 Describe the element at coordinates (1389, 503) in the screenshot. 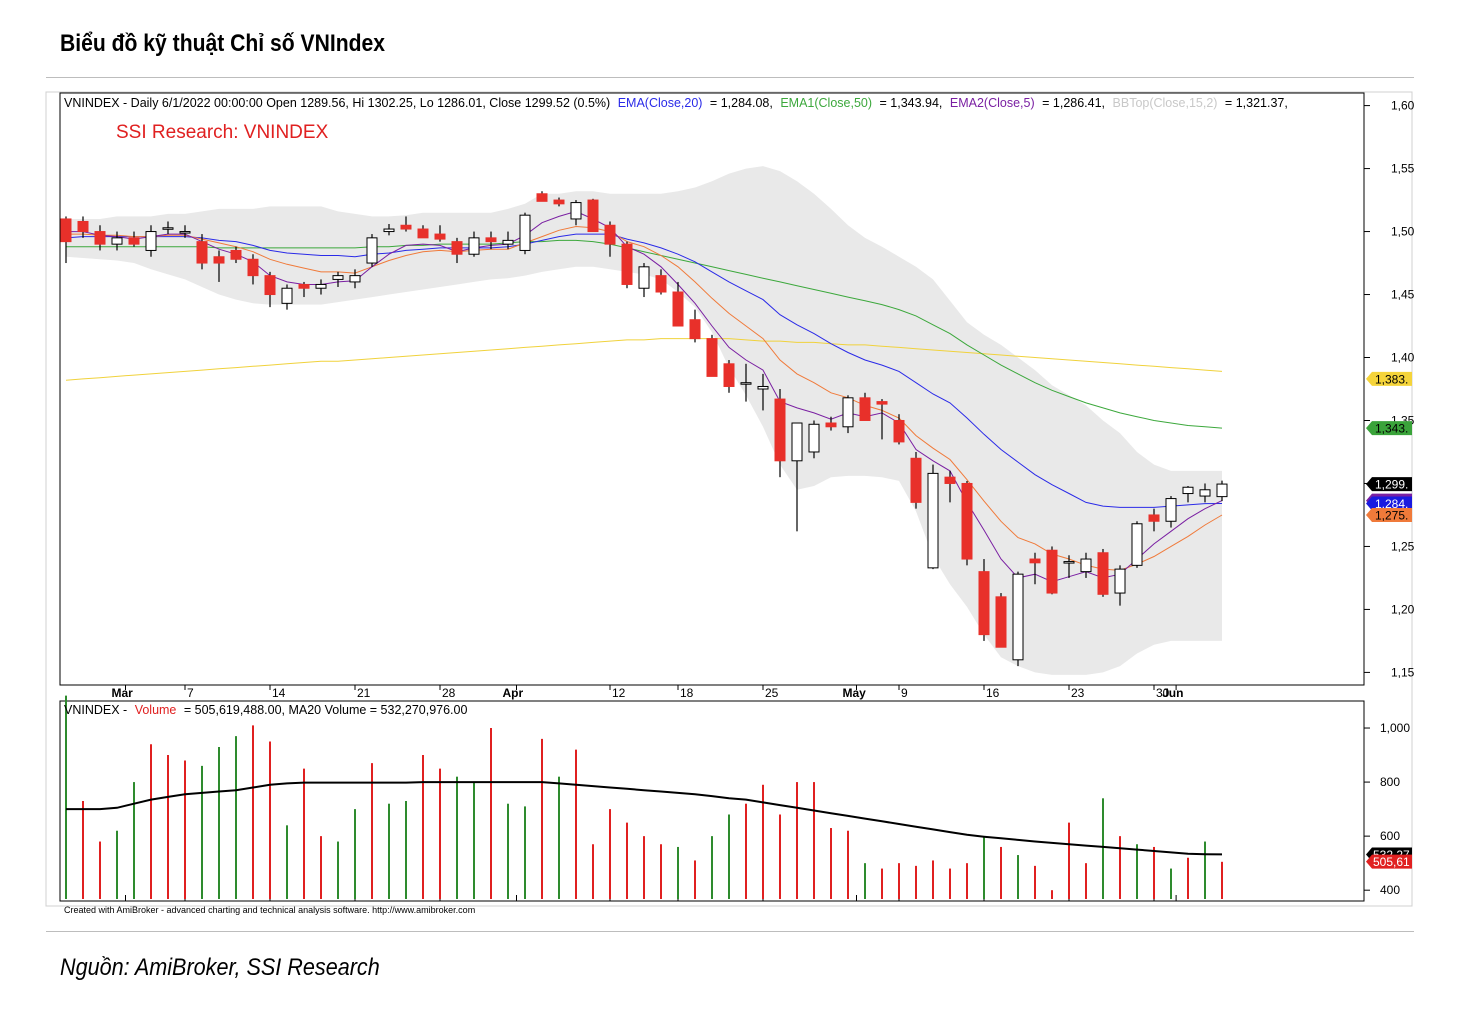

I see `price-value-label: 1,284.` at that location.